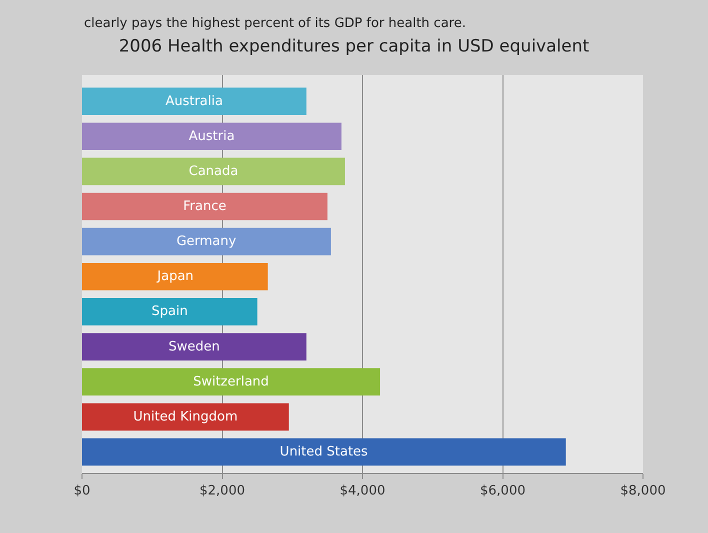 The height and width of the screenshot is (533, 708). I want to click on y-tick-label: Sweden, so click(194, 346).